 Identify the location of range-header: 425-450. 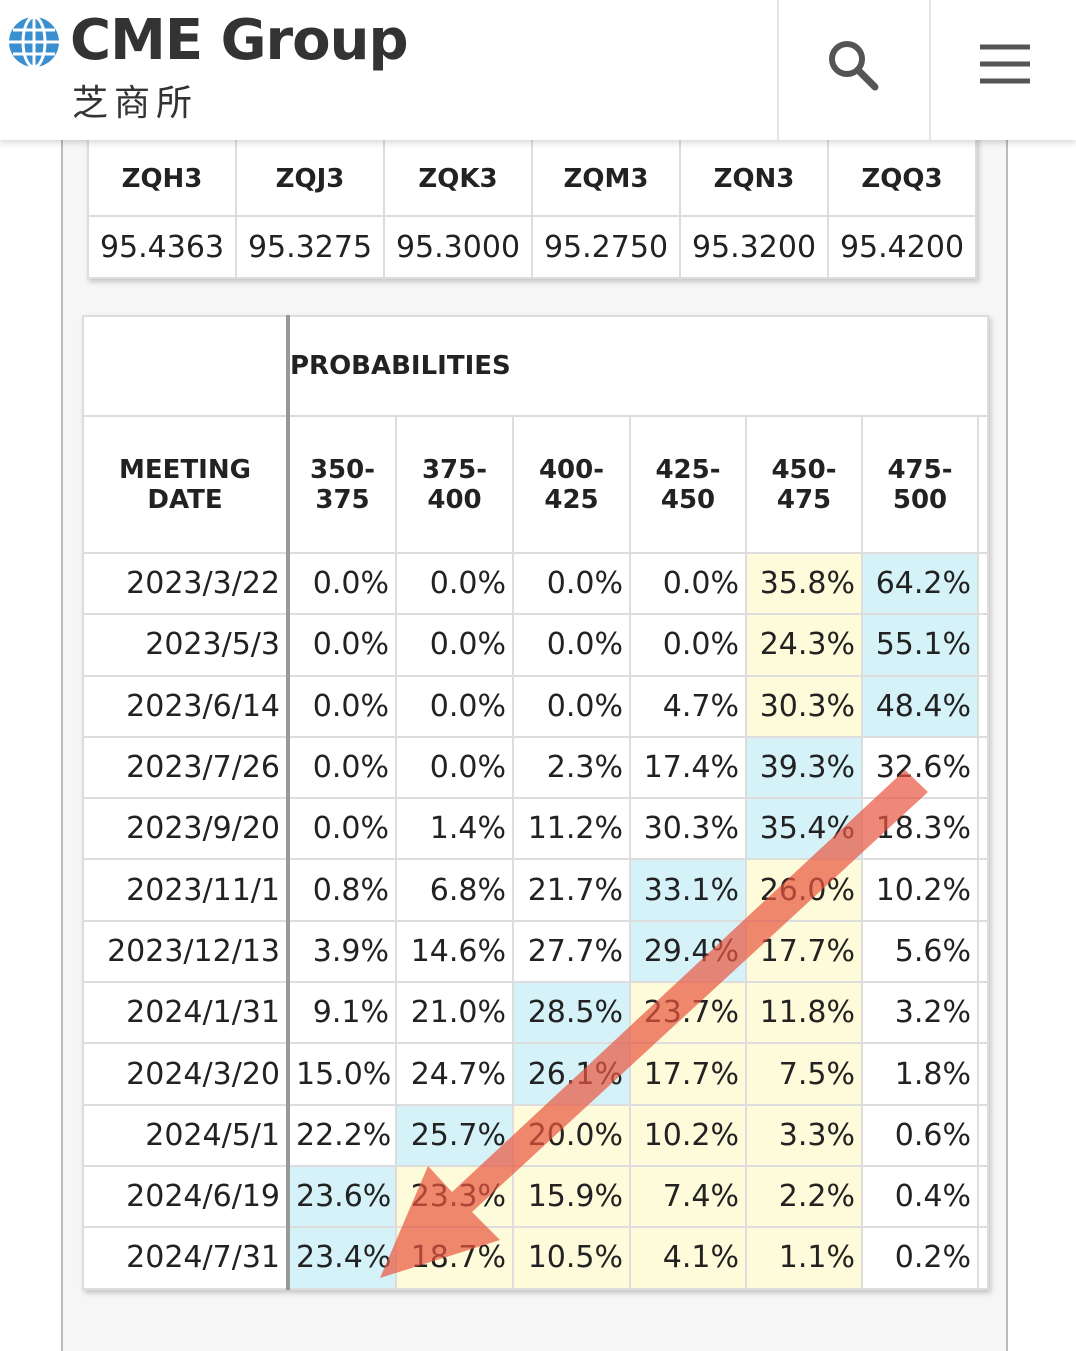
(688, 484).